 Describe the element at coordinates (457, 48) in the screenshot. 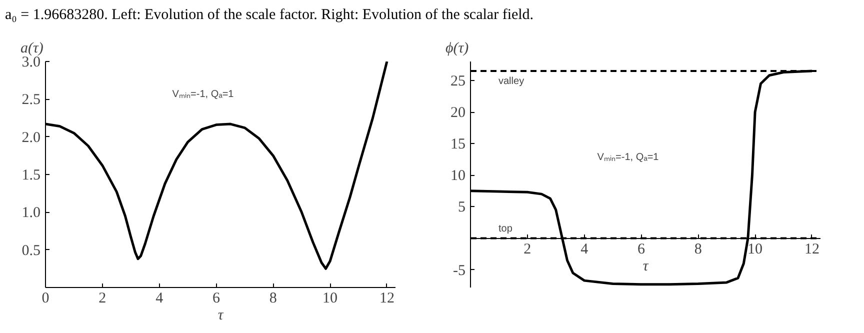

I see `y-axis-title: ϕ(τ)` at that location.